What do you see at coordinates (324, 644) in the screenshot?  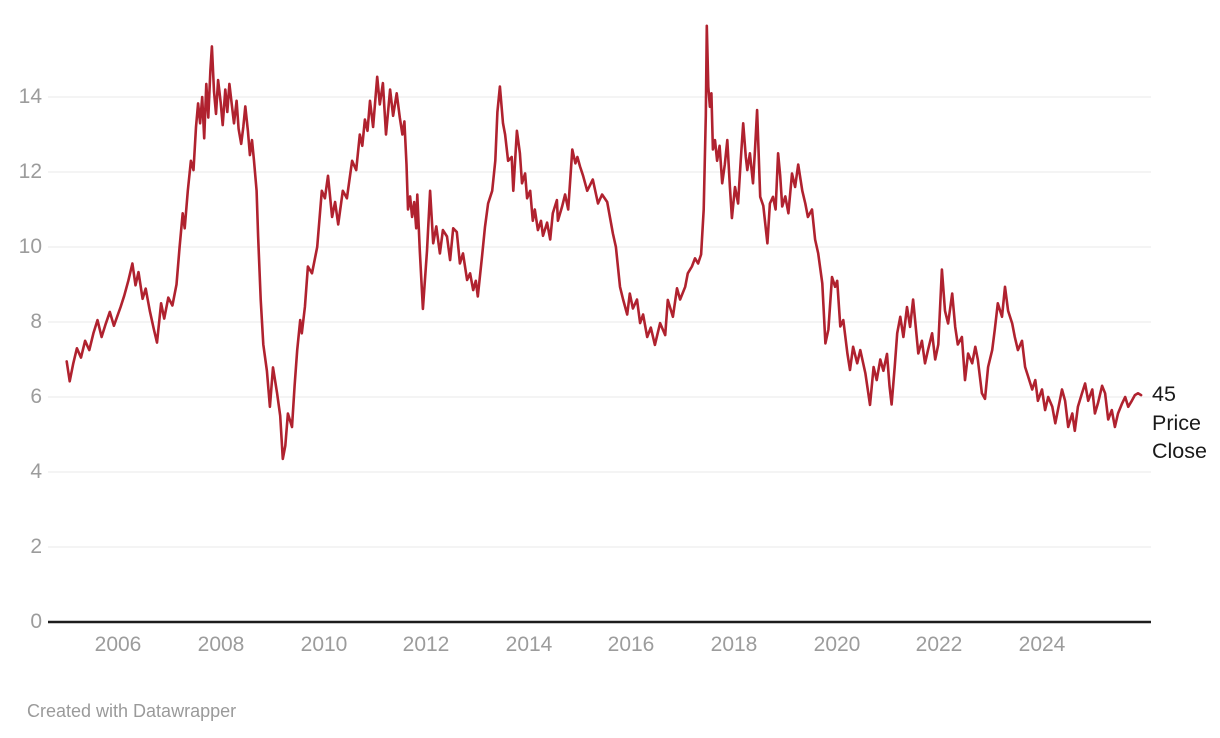 I see `x-axis-tick-label: 2010` at bounding box center [324, 644].